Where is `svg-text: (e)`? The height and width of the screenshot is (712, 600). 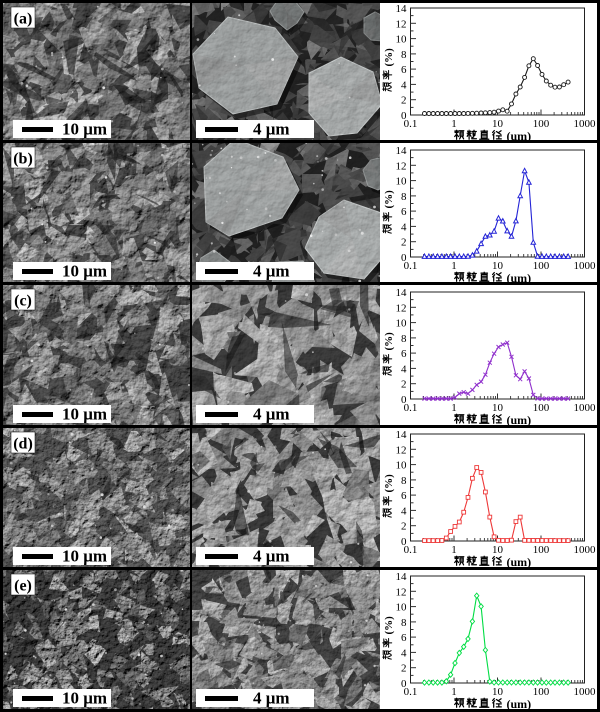 svg-text: (e) is located at coordinates (23, 586).